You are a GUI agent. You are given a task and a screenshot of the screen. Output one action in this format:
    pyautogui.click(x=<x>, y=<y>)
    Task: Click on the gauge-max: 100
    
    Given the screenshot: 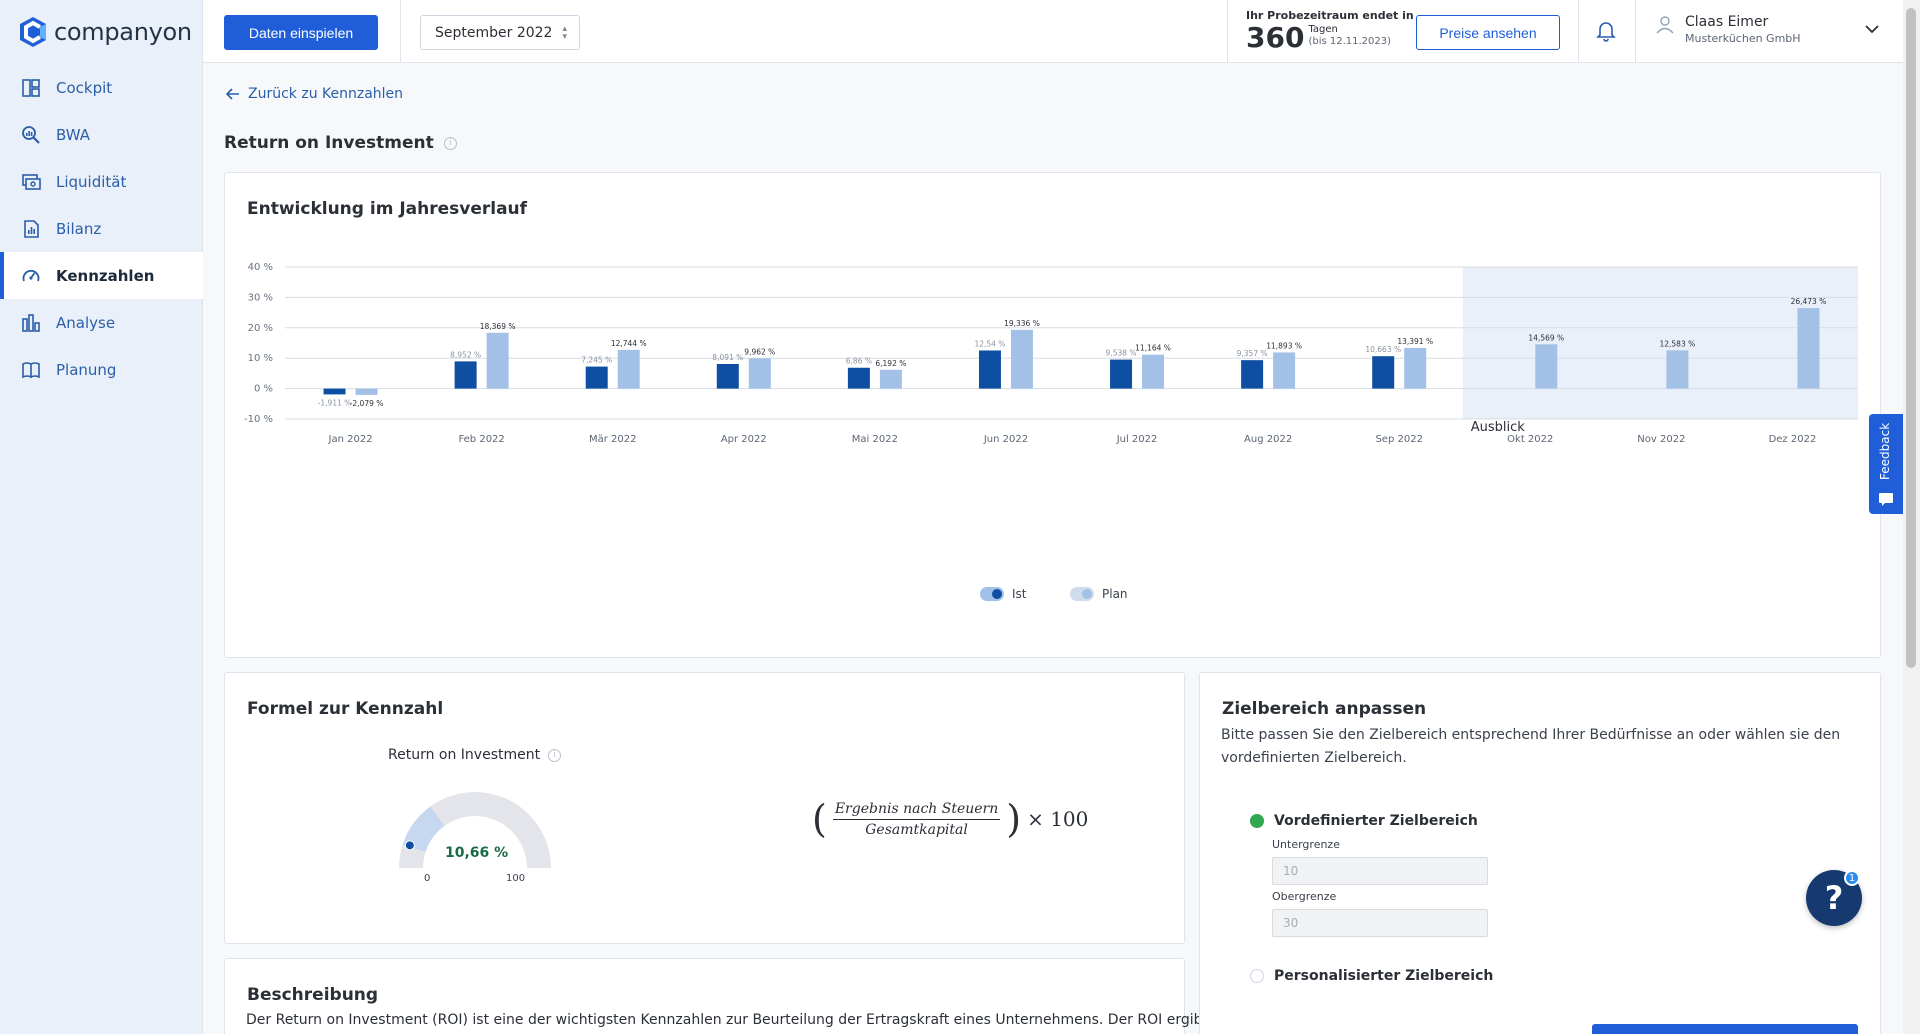 What is the action you would take?
    pyautogui.click(x=516, y=878)
    